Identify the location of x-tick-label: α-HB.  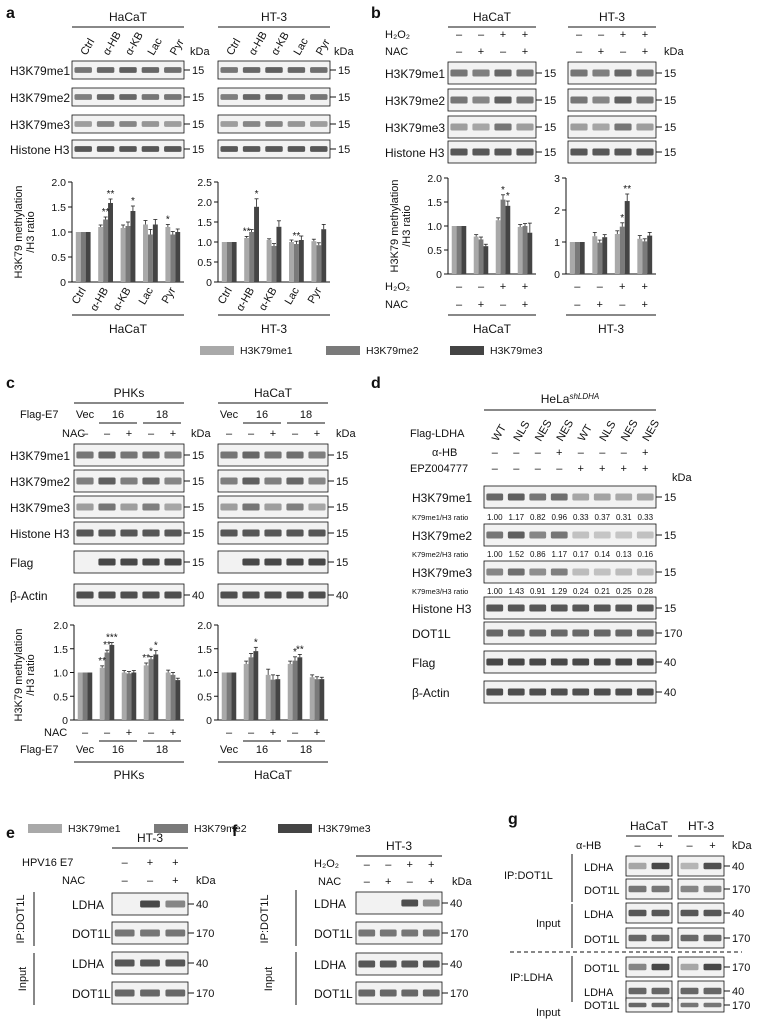
(99, 300).